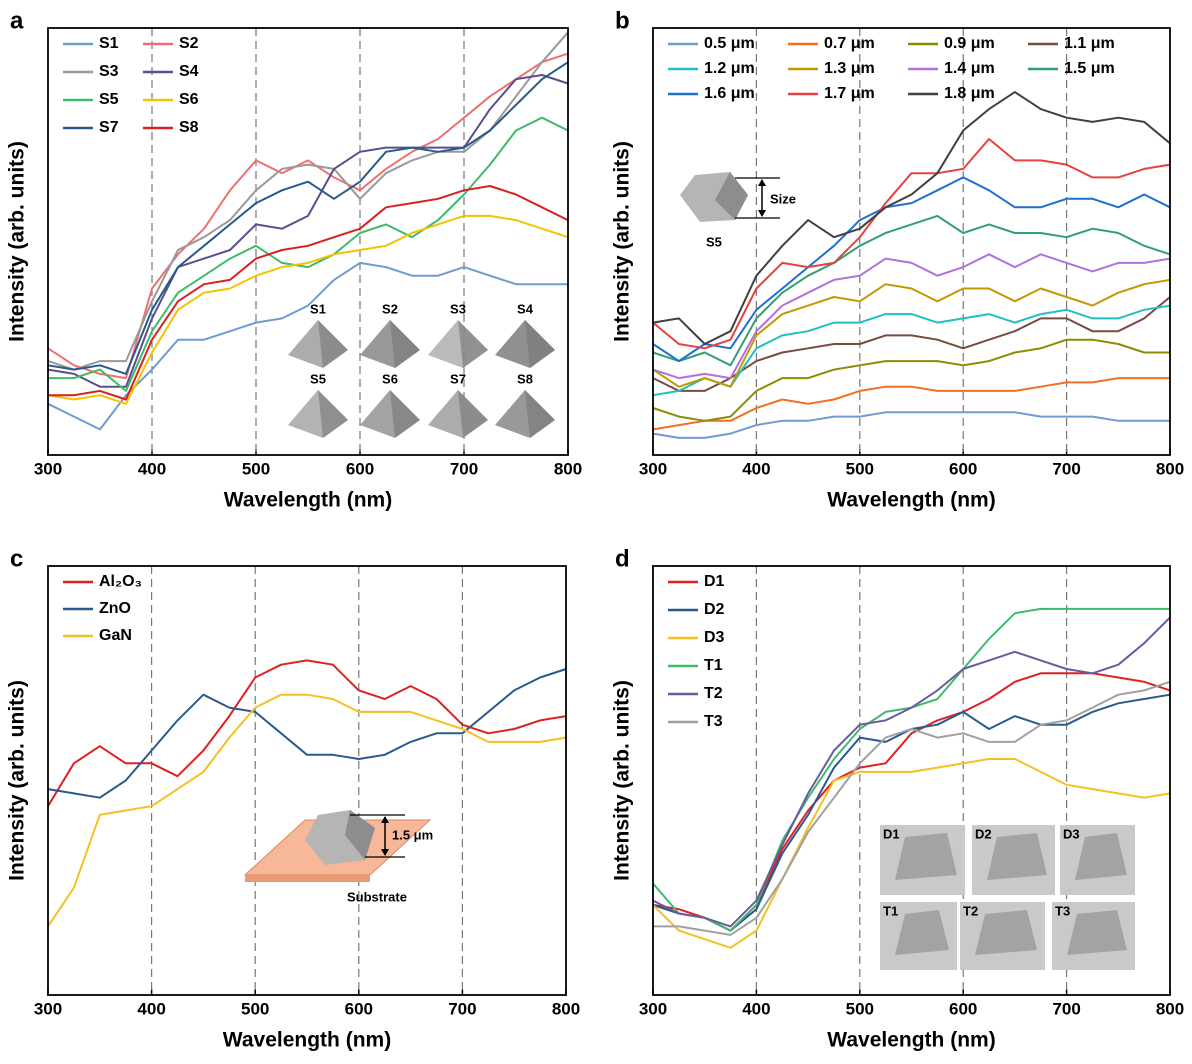 This screenshot has height=1064, width=1192. Describe the element at coordinates (714, 609) in the screenshot. I see `legend-label: D2` at that location.